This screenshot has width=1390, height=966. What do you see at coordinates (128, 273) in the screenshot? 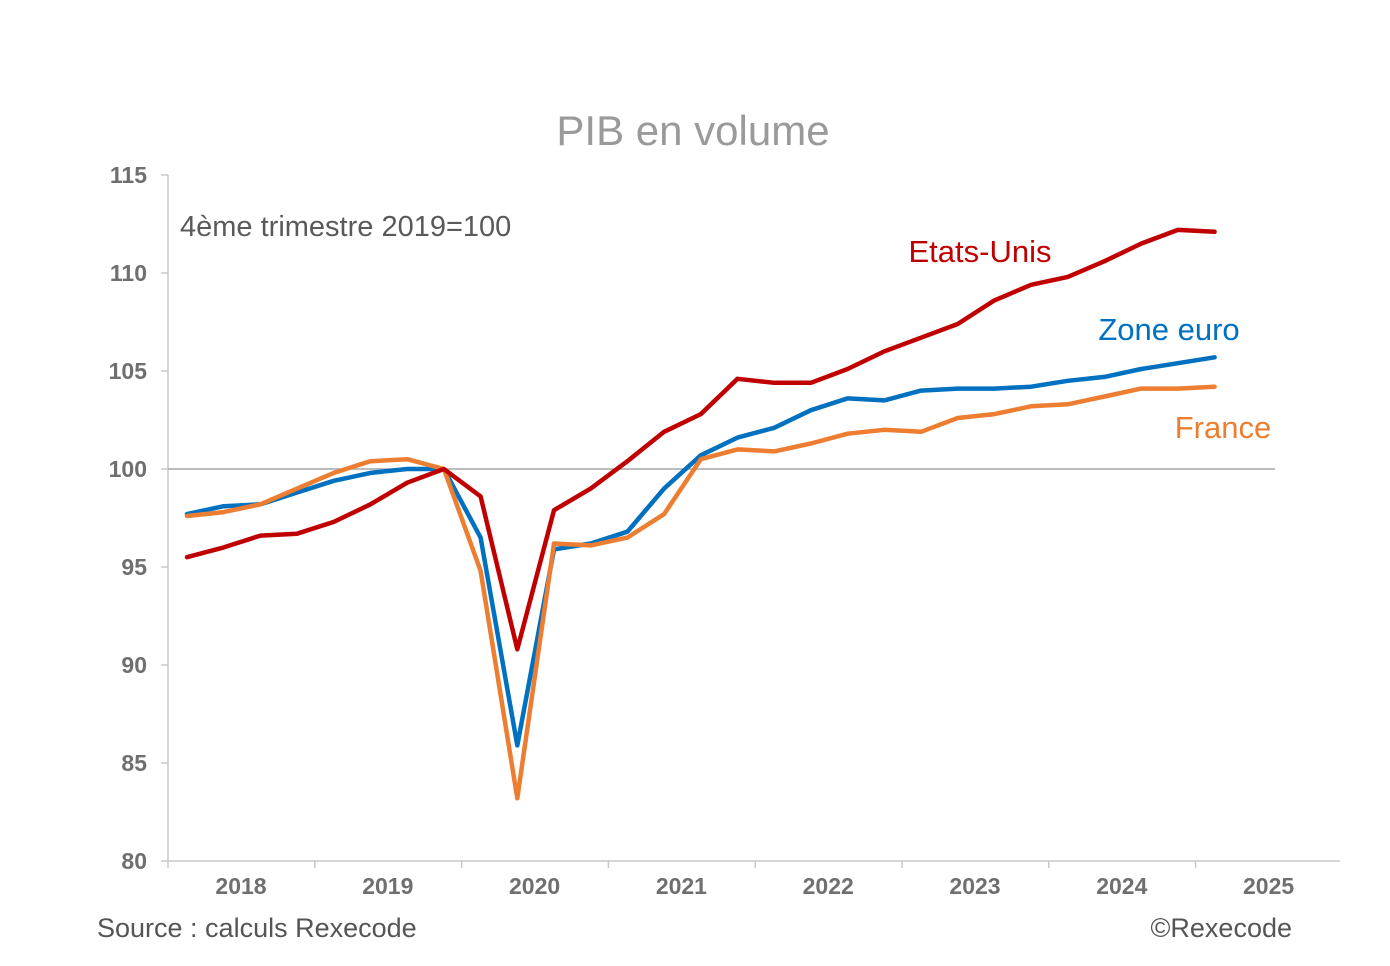
I see `y-tick-label: 110` at bounding box center [128, 273].